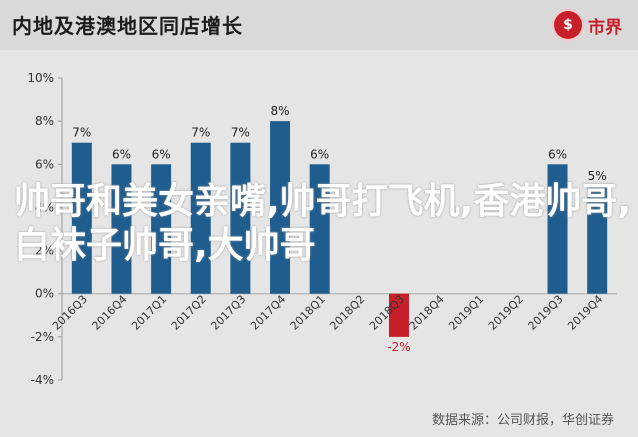 This screenshot has height=437, width=638. What do you see at coordinates (268, 313) in the screenshot?
I see `x-tick-label: 2017Q4` at bounding box center [268, 313].